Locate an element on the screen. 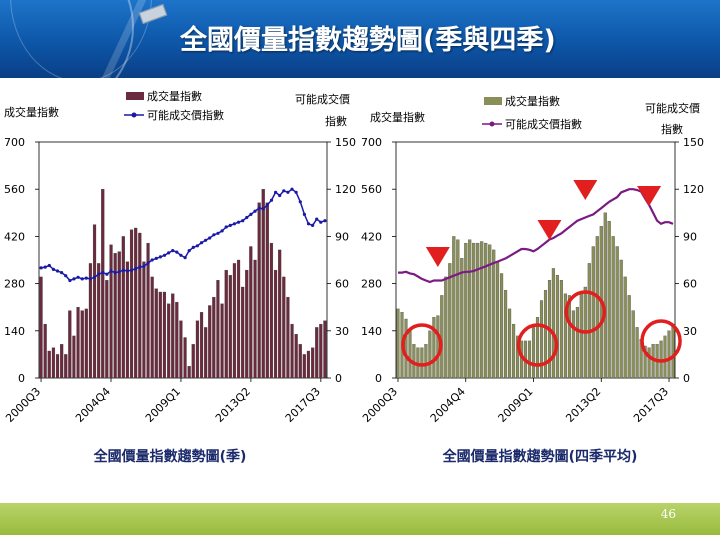  legend-label-price: 可能成交價指數 is located at coordinates (185, 115).